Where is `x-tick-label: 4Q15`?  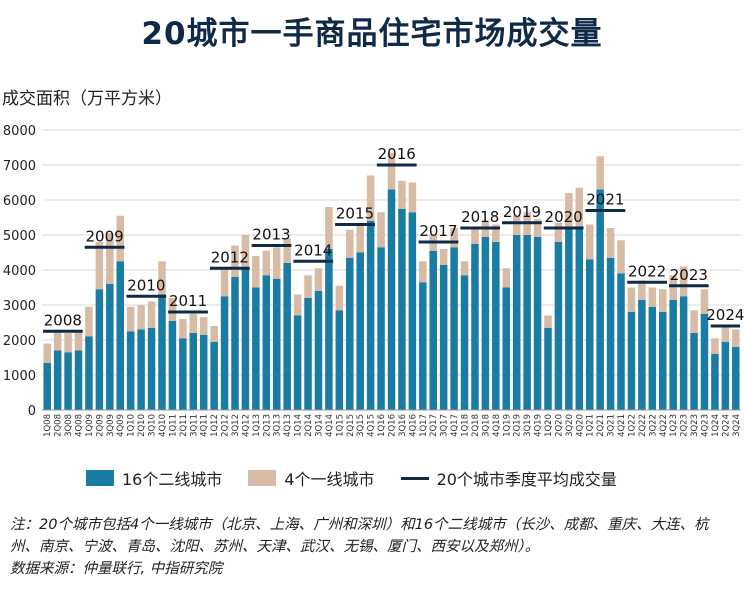
x-tick-label: 4Q15 is located at coordinates (372, 425).